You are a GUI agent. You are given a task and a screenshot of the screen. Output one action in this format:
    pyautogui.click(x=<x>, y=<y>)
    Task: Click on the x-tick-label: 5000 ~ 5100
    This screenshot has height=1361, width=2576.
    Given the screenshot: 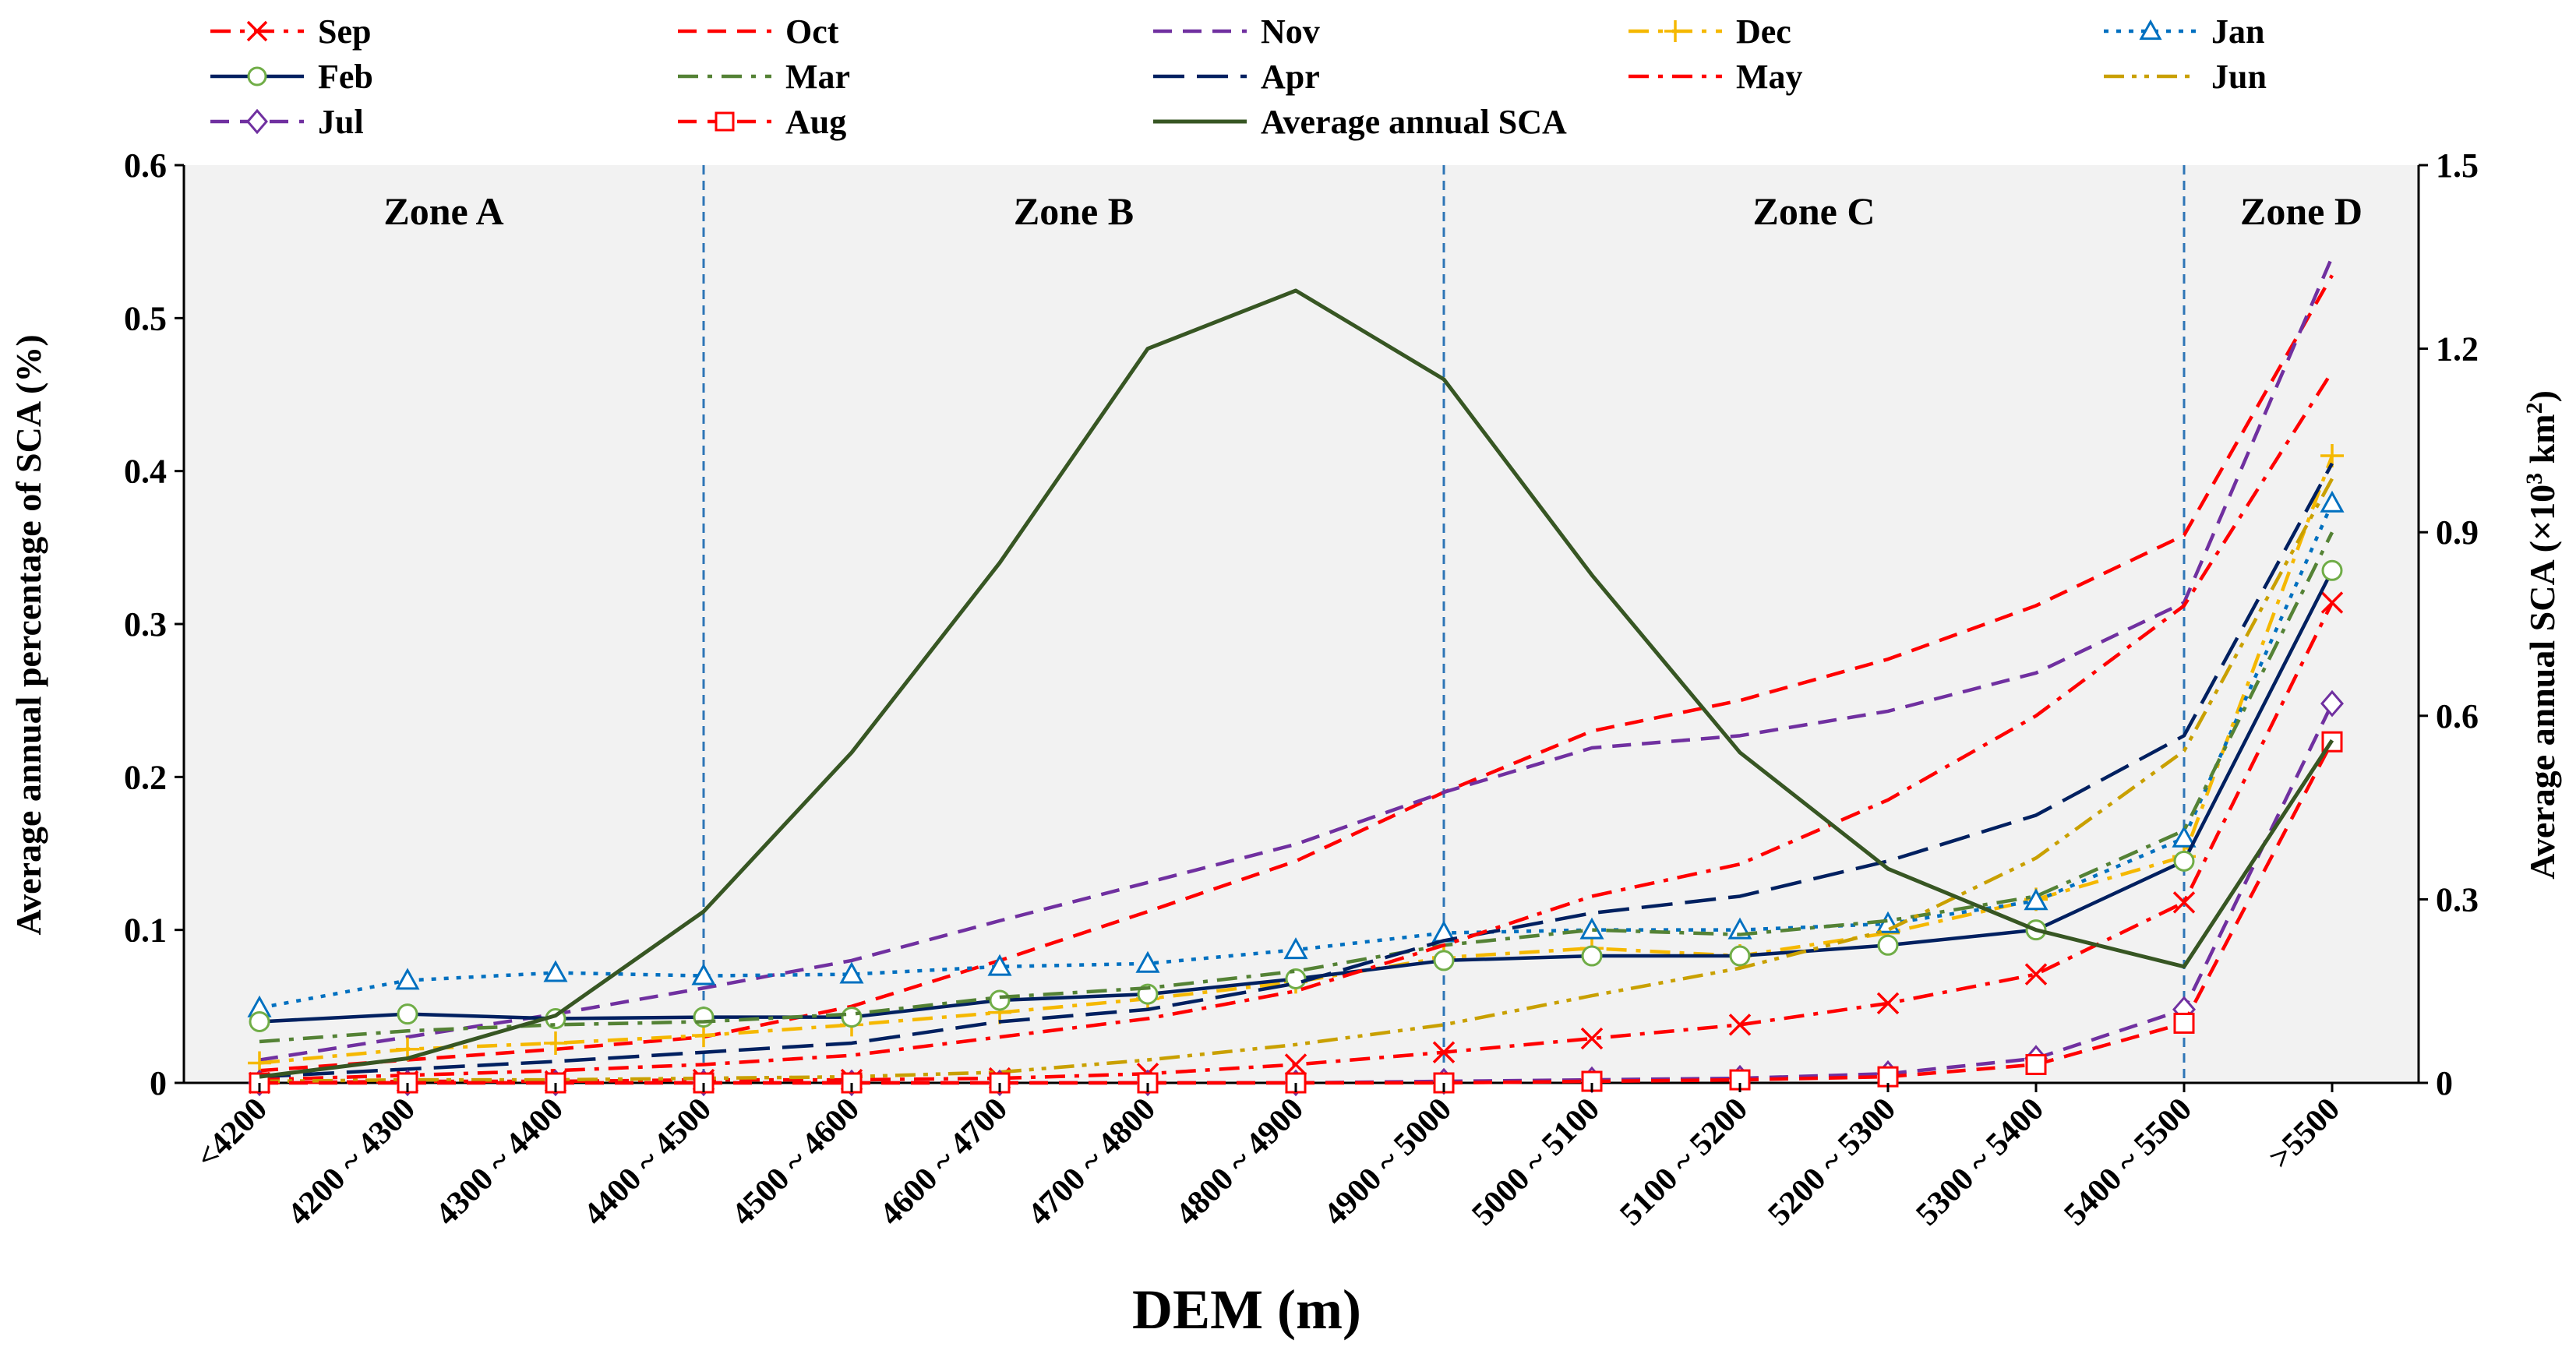 What is the action you would take?
    pyautogui.click(x=1536, y=1162)
    